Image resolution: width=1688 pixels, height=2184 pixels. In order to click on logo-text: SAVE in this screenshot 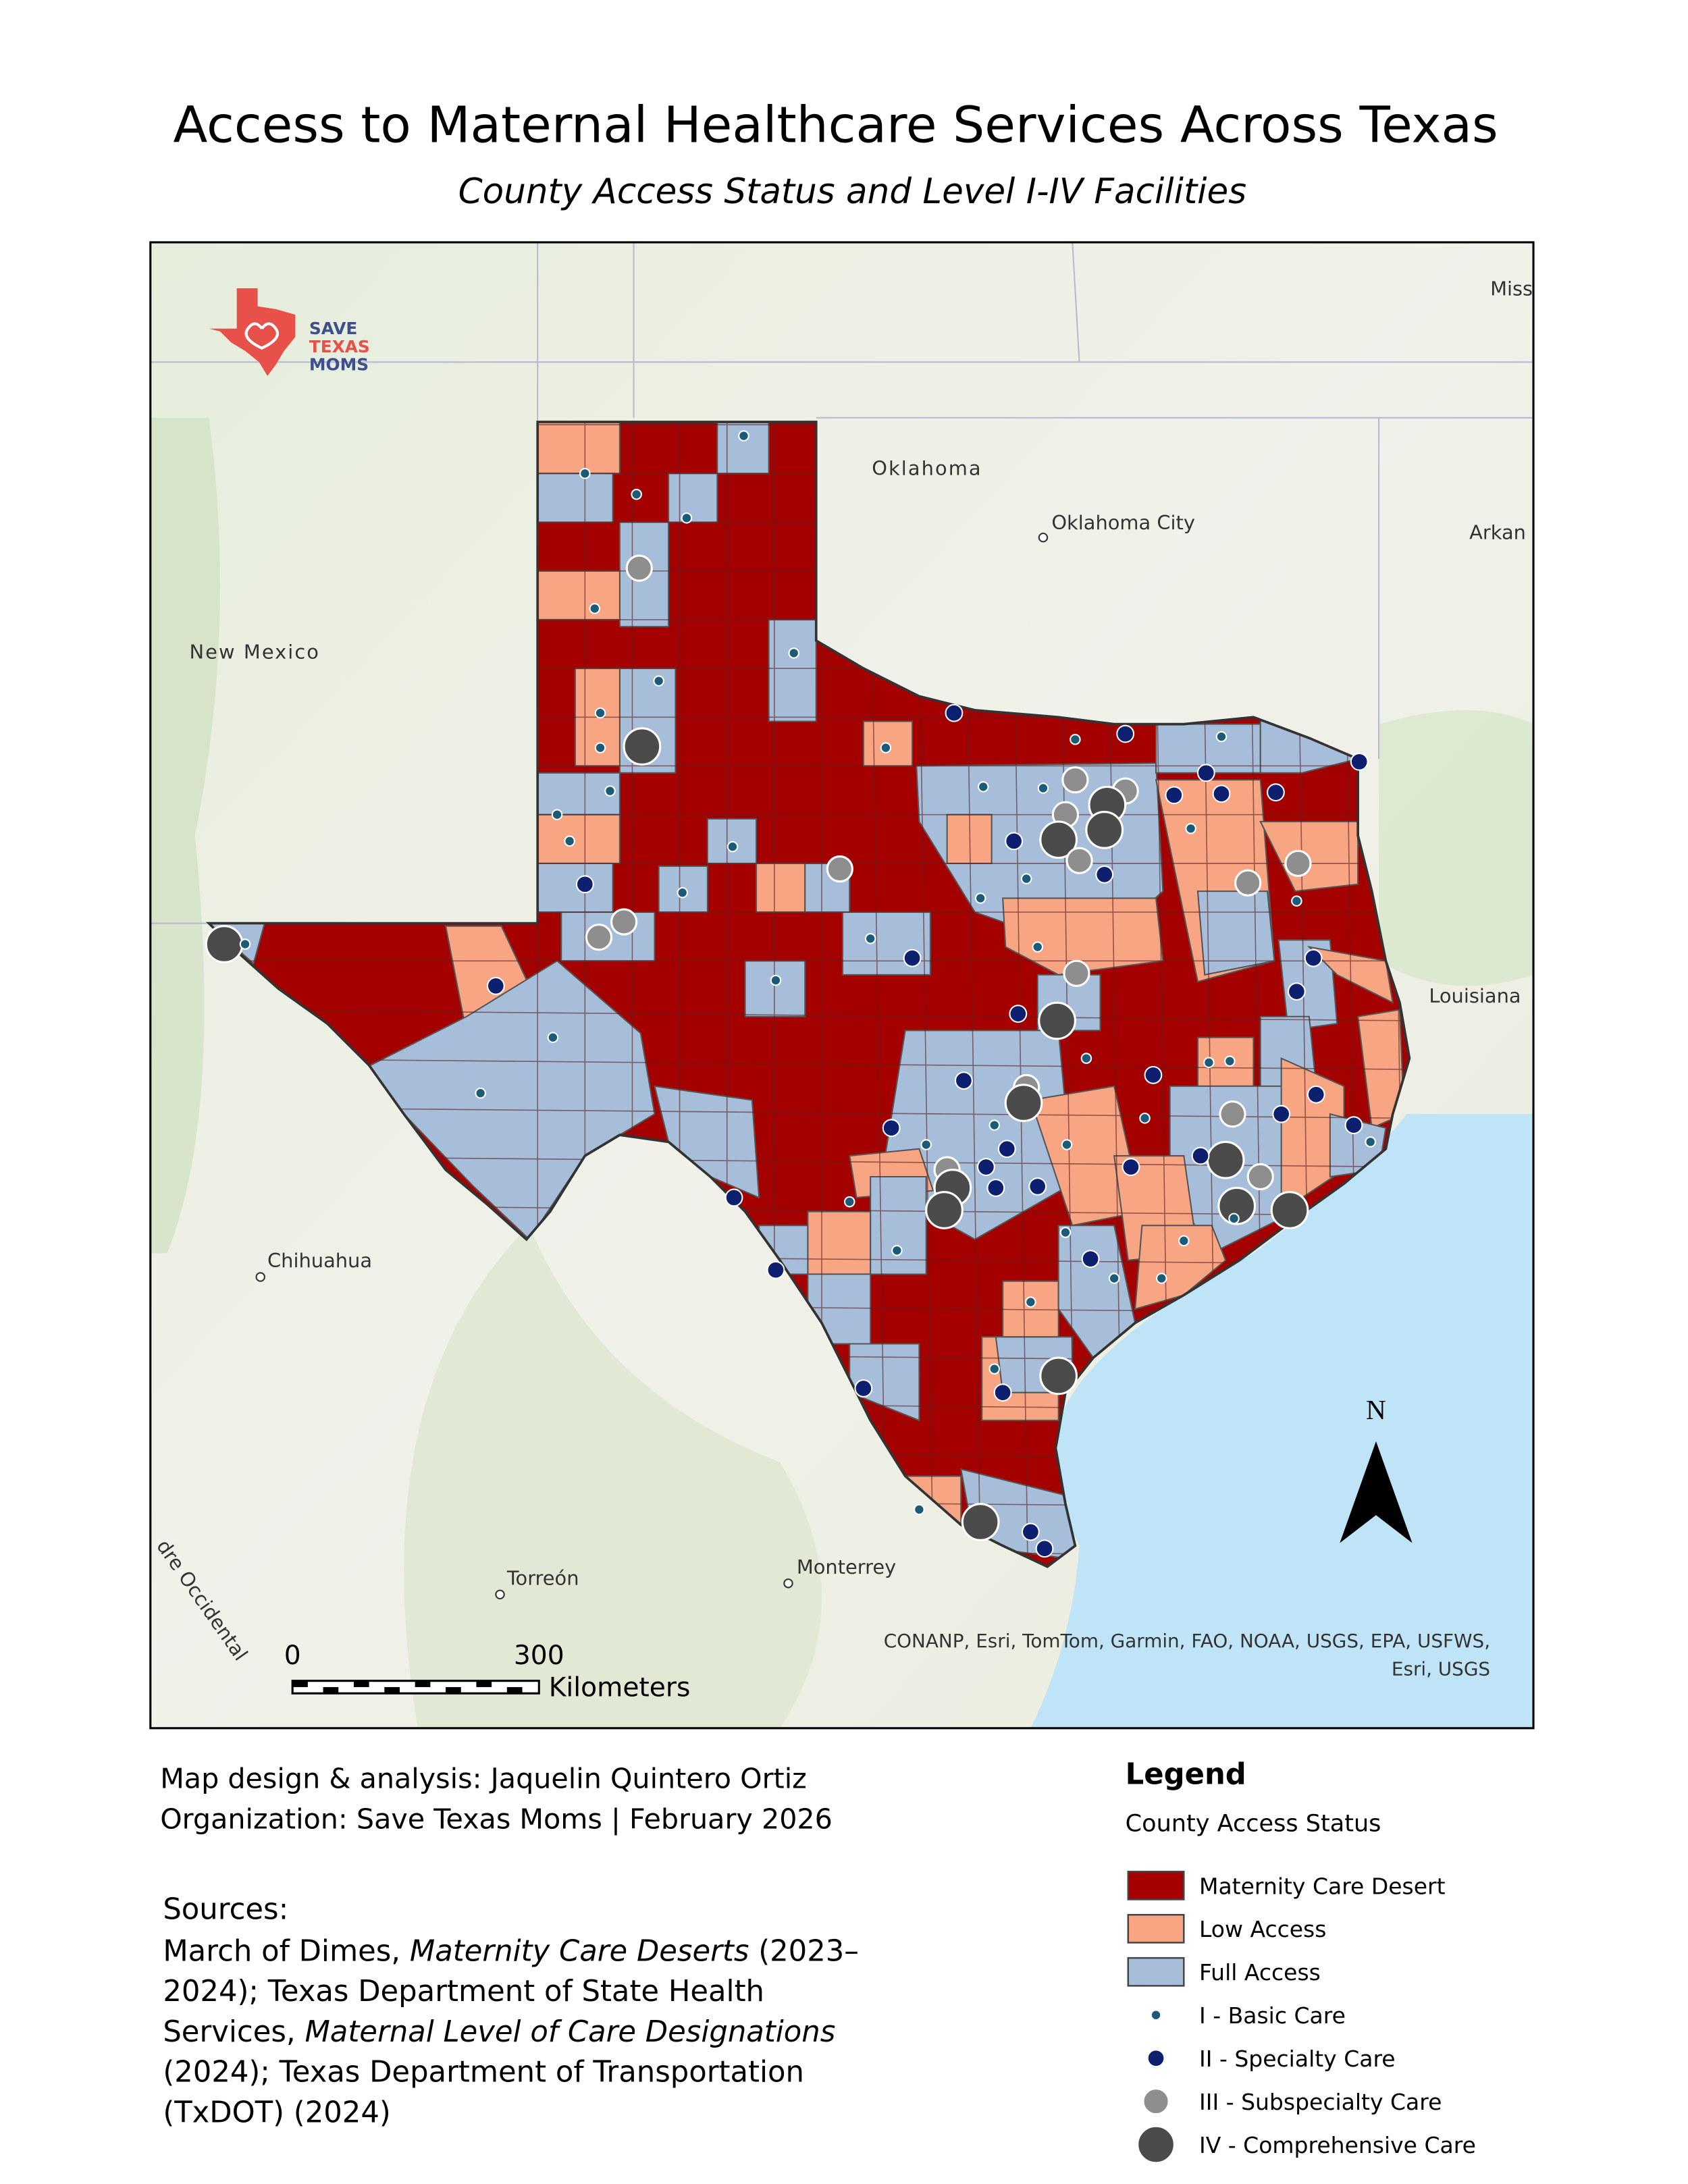, I will do `click(333, 328)`.